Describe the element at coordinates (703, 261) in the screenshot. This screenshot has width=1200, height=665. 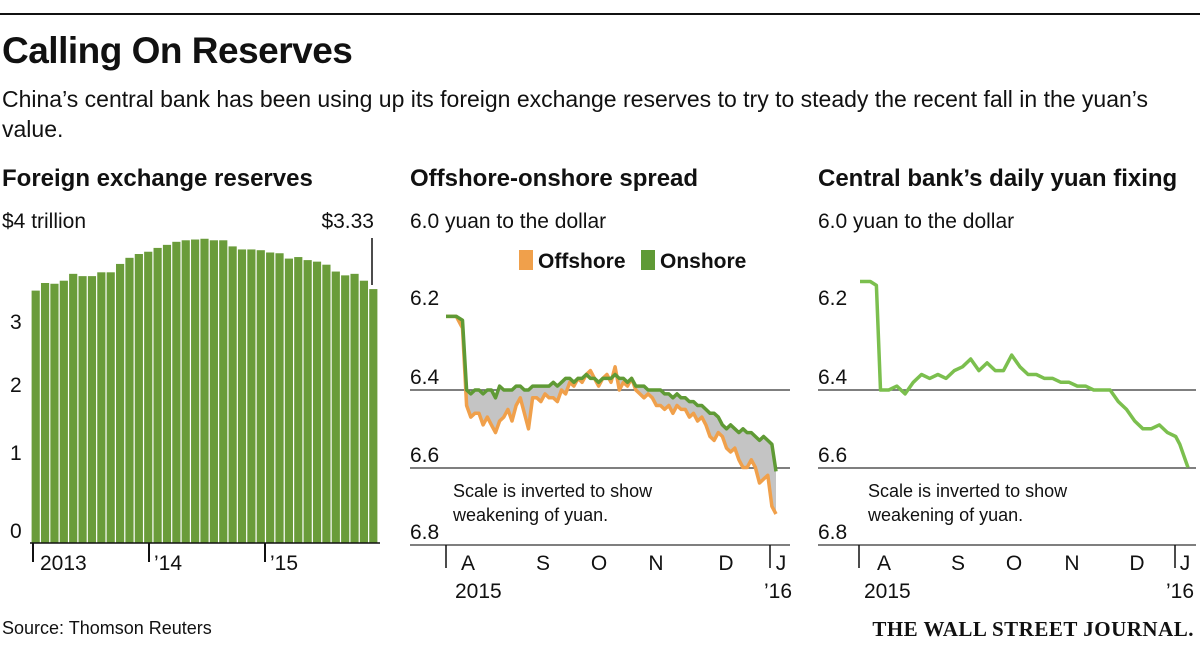
I see `onshore-legend-label: Onshore` at that location.